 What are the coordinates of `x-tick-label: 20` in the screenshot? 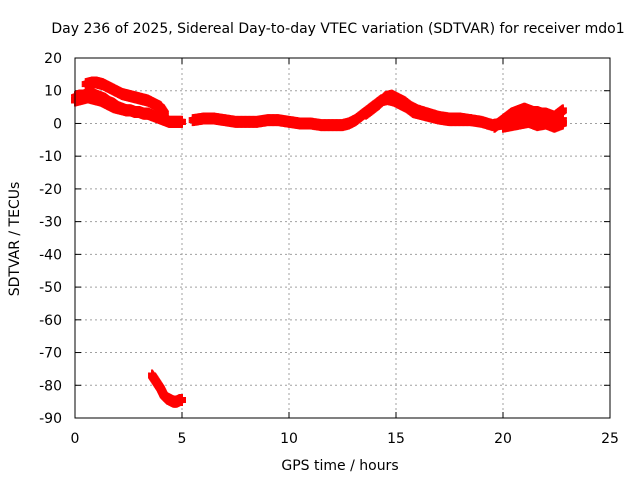 It's located at (503, 439).